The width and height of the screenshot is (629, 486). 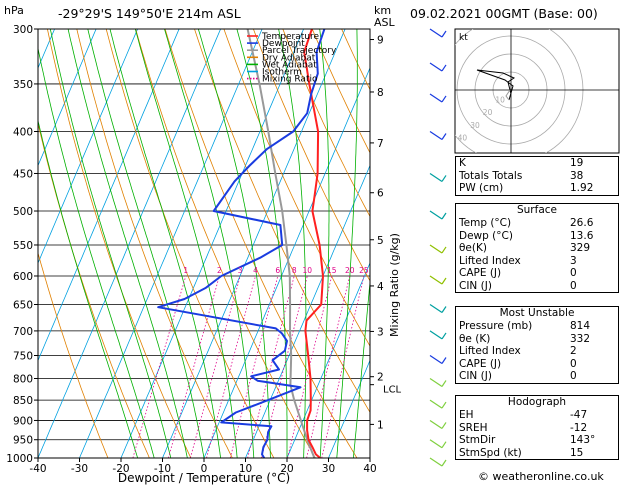 What do you see at coordinates (582, 188) in the screenshot?
I see `index-value: 1.92` at bounding box center [582, 188].